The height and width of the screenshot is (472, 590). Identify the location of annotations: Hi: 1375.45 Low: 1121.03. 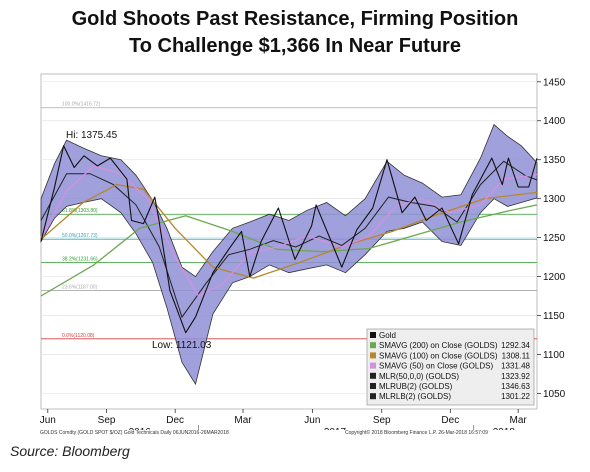
(139, 240).